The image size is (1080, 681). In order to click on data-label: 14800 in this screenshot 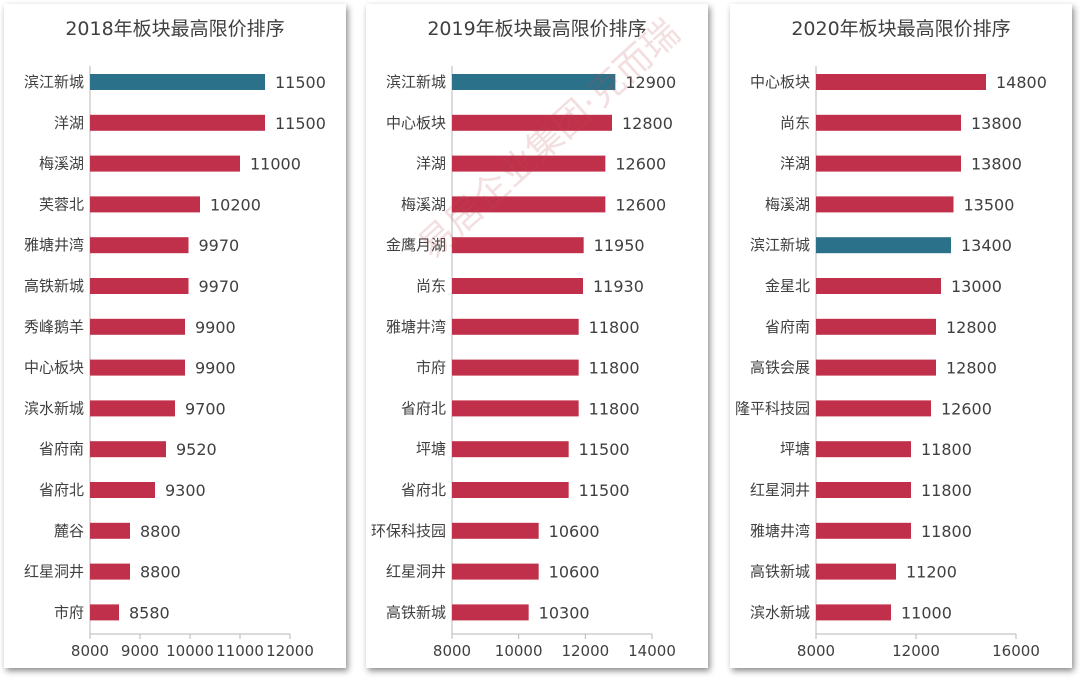, I will do `click(1021, 82)`.